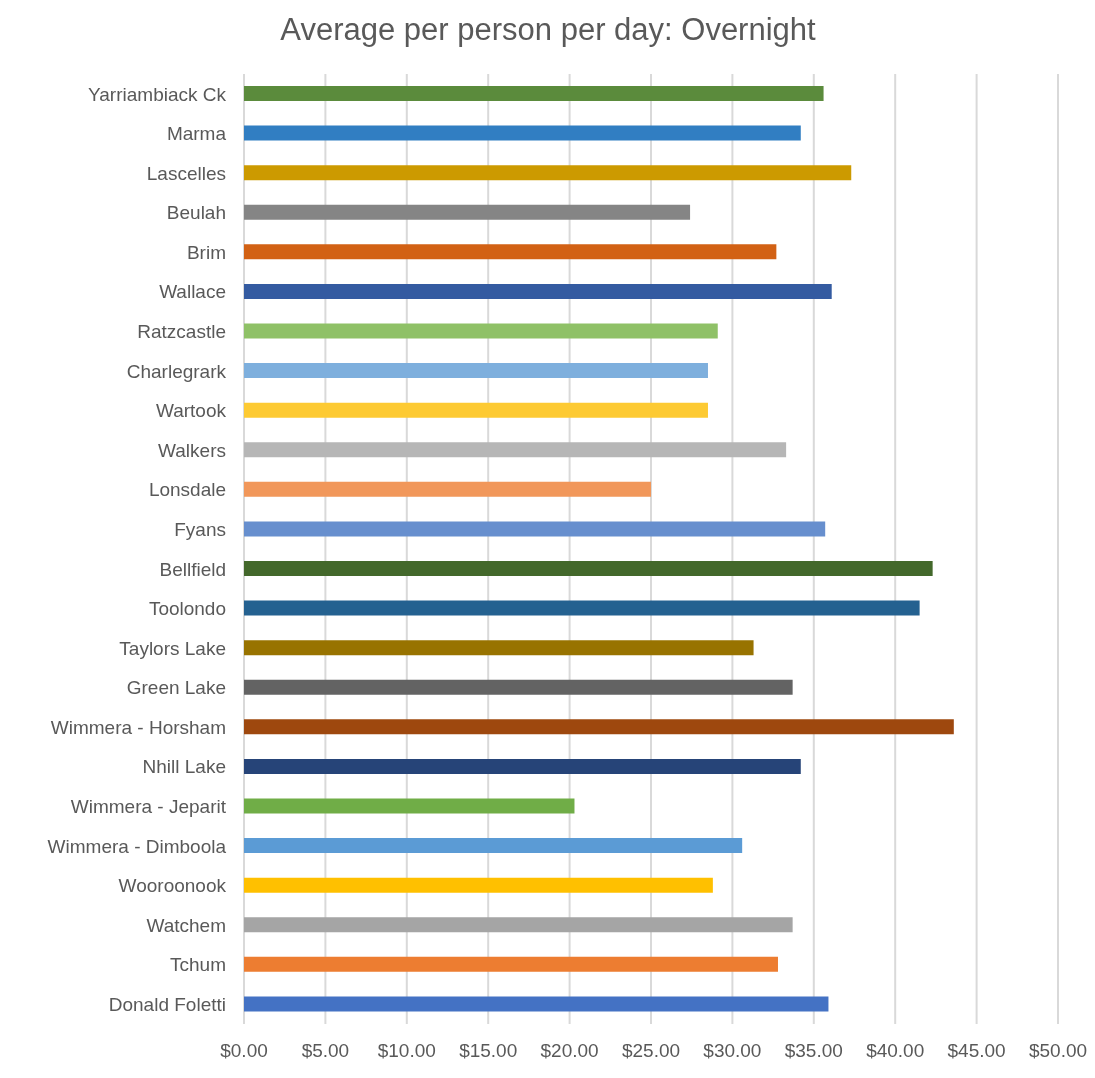 Image resolution: width=1095 pixels, height=1078 pixels. I want to click on chart-title: Average per person per day: Overnight, so click(548, 30).